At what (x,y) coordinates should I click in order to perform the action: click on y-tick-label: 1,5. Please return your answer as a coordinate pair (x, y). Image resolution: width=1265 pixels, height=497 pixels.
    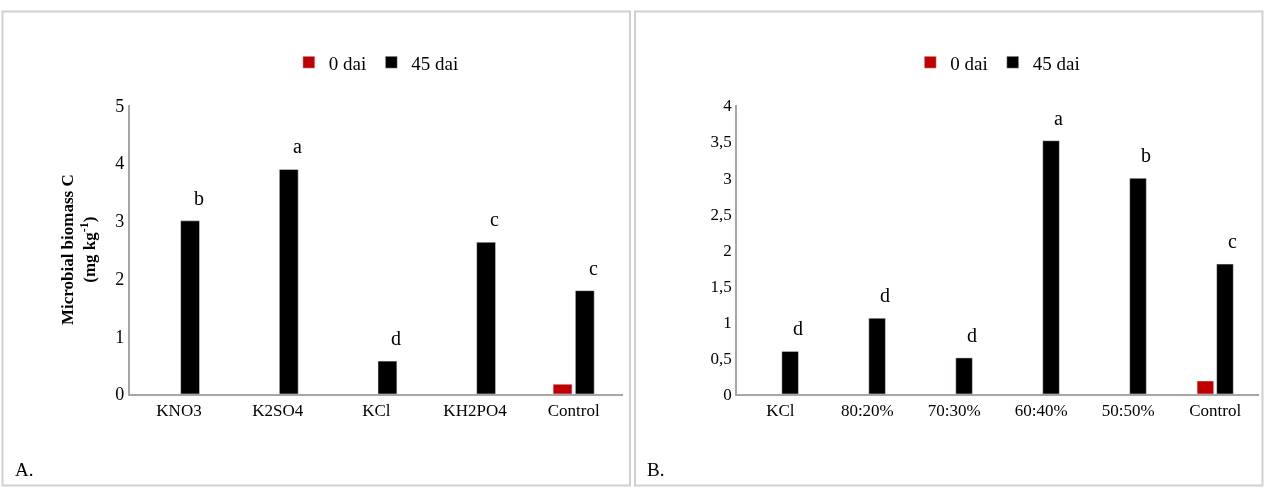
    Looking at the image, I should click on (721, 286).